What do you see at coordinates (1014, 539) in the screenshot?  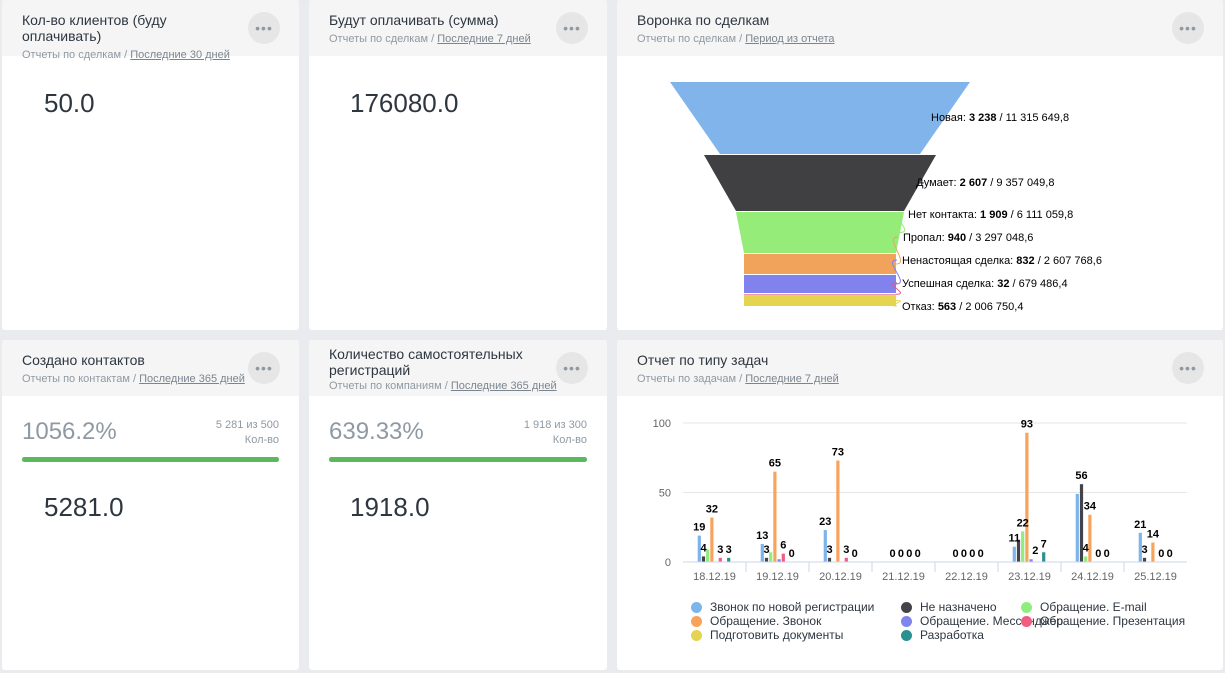 I see `data-label: 11` at bounding box center [1014, 539].